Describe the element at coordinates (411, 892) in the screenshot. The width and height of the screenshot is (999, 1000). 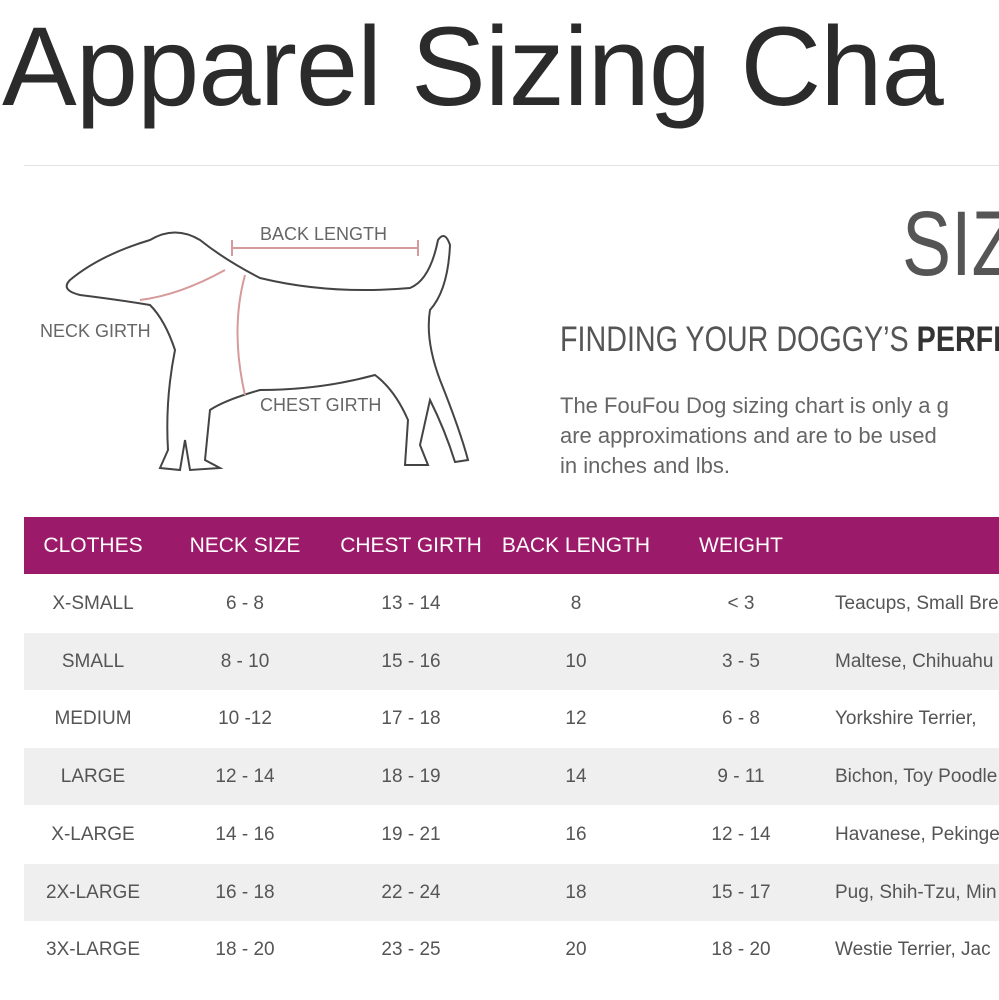
I see `table-cell: 22 - 24` at that location.